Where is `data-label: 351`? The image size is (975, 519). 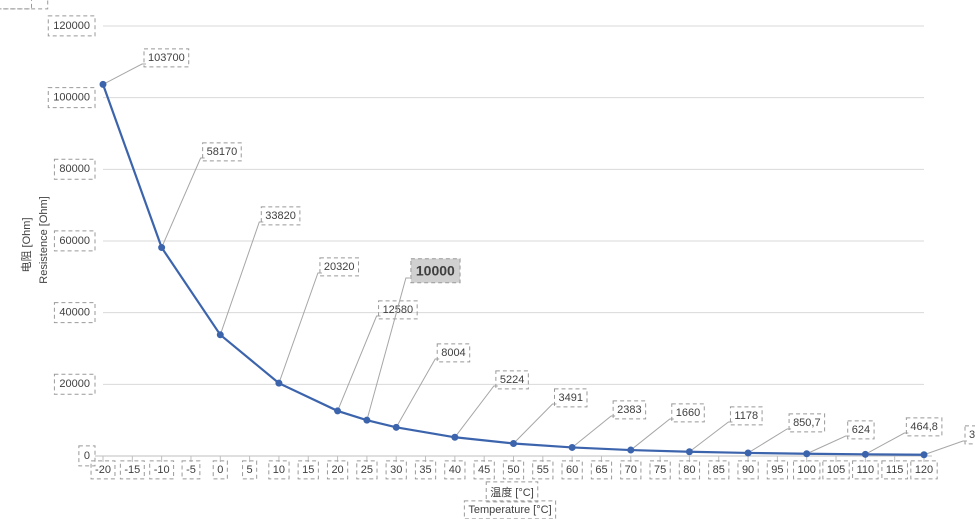
data-label: 351 is located at coordinates (972, 435).